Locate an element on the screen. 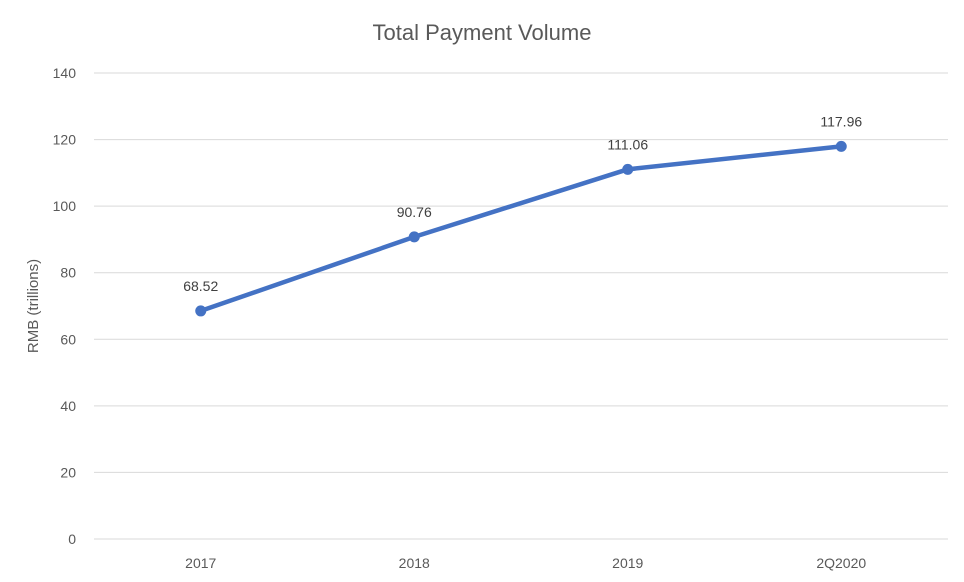 Image resolution: width=964 pixels, height=582 pixels. y-axis-ticks: 0 20 40 60 80 100 120 140 is located at coordinates (65, 306).